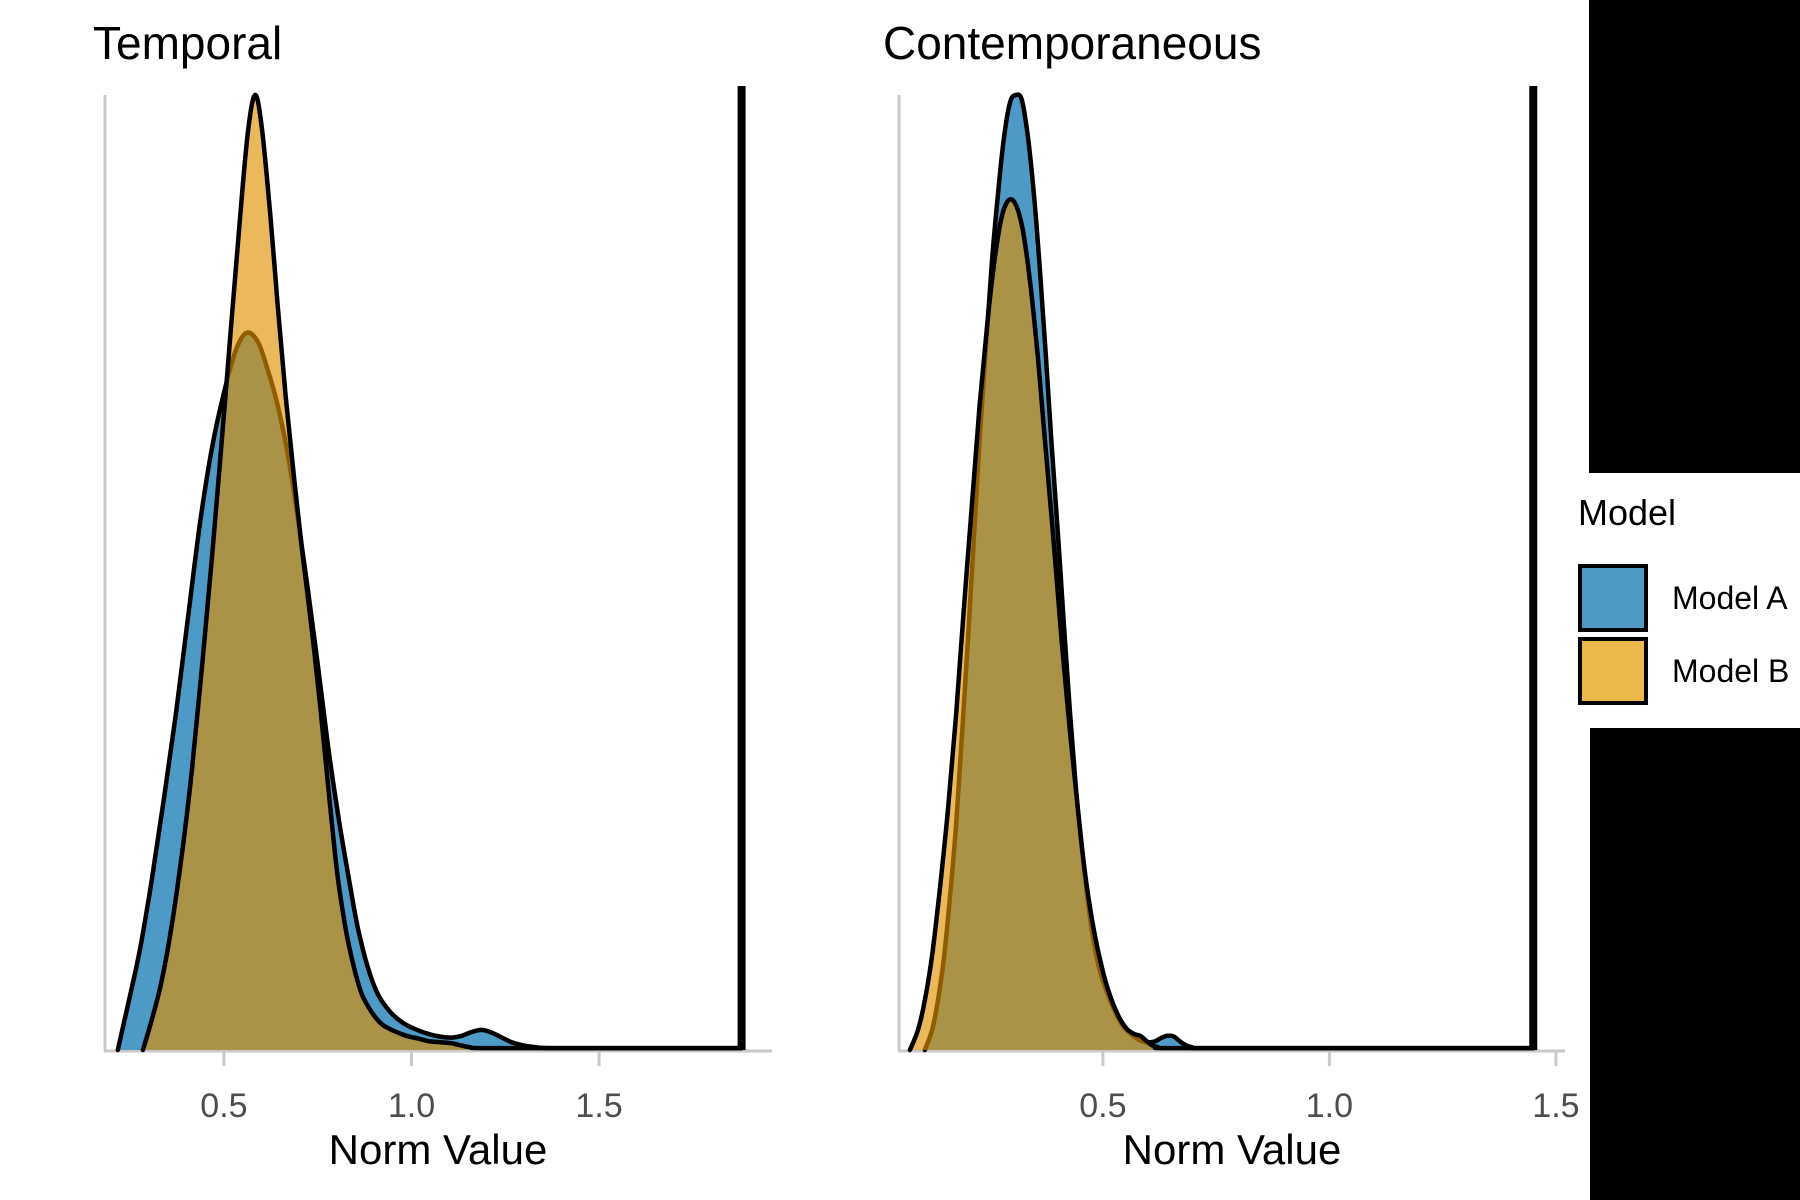 This screenshot has height=1200, width=1800. Describe the element at coordinates (1555, 1106) in the screenshot. I see `x-tick-label-contemporaneous-1.5: 1.5` at that location.